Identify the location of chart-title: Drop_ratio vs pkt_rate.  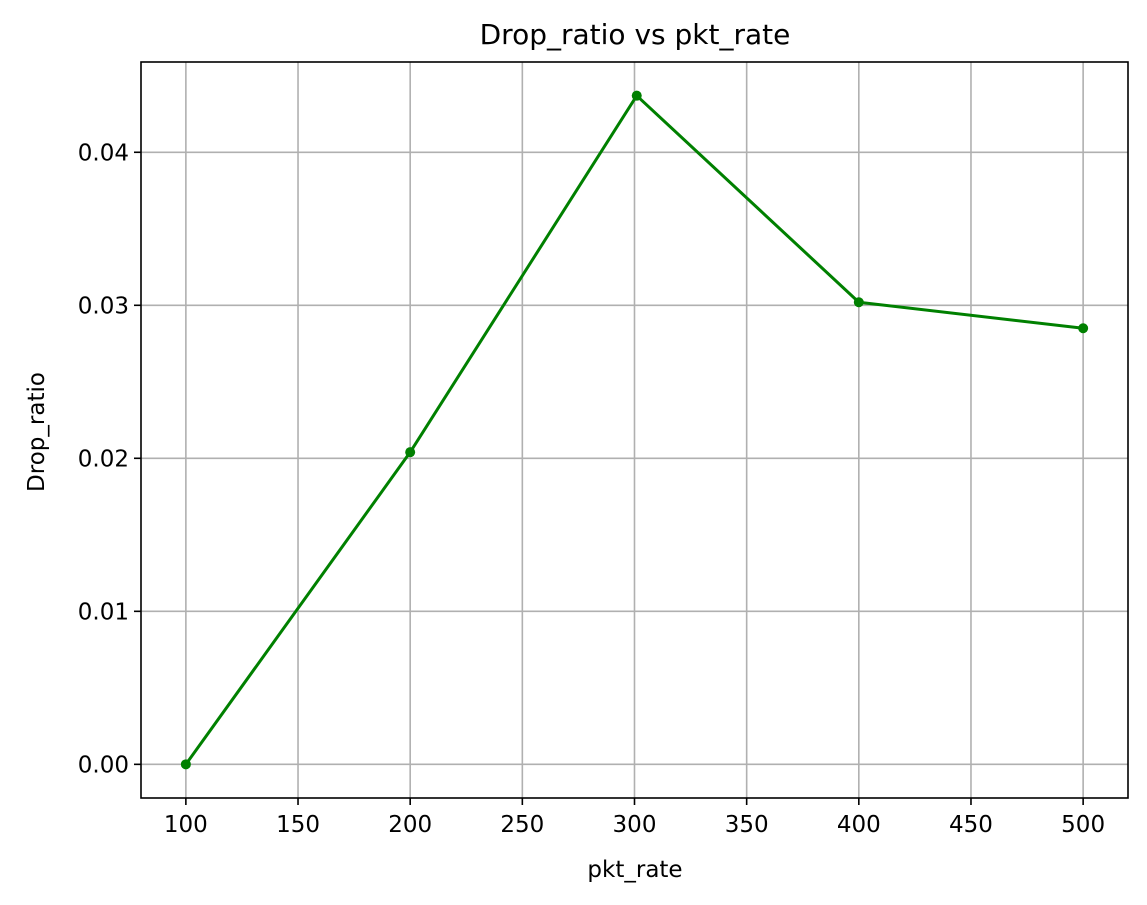
(635, 34).